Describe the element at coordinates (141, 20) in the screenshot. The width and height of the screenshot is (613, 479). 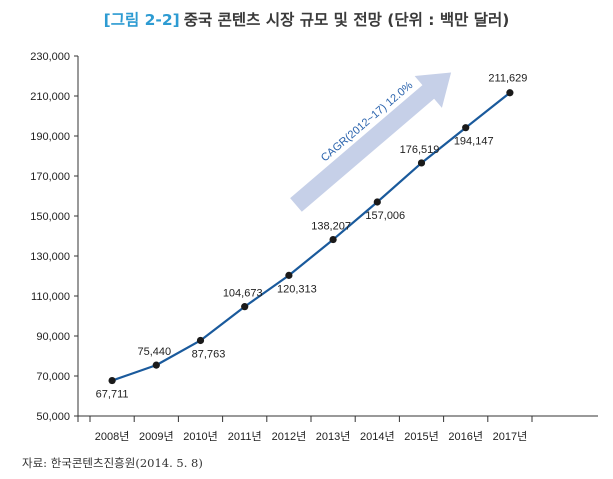
I see `figure-label: [그림 2-2]` at that location.